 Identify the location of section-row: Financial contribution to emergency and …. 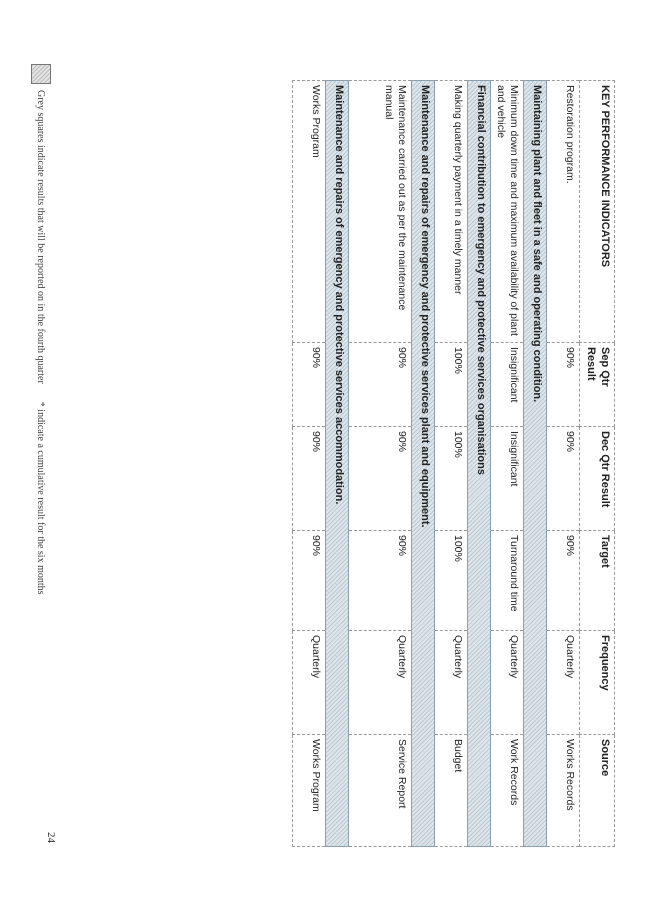
(479, 463).